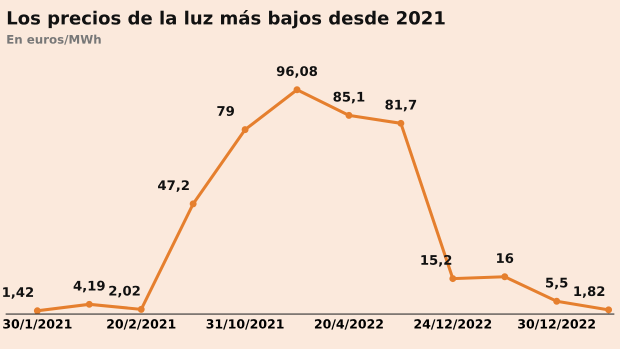  What do you see at coordinates (141, 324) in the screenshot?
I see `x-tick-label: 20/2/2021` at bounding box center [141, 324].